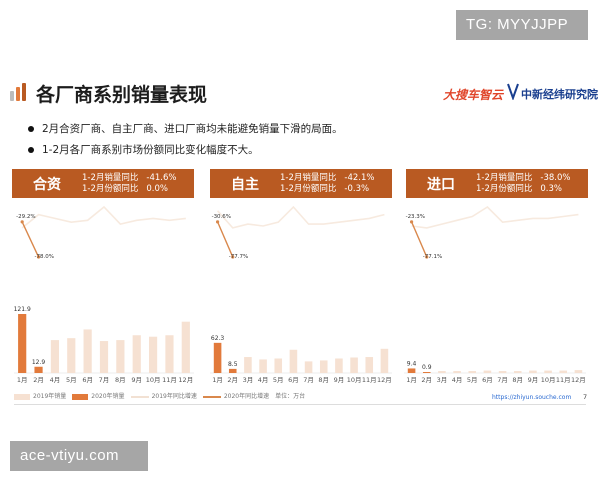 The width and height of the screenshot is (600, 480). Describe the element at coordinates (245, 184) in the screenshot. I see `group-name: 自主` at that location.